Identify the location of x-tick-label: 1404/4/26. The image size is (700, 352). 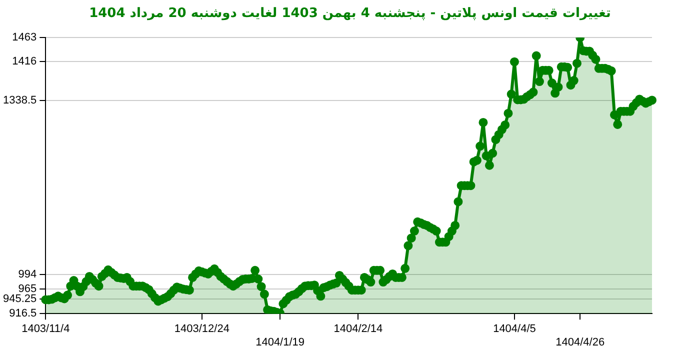
(580, 342).